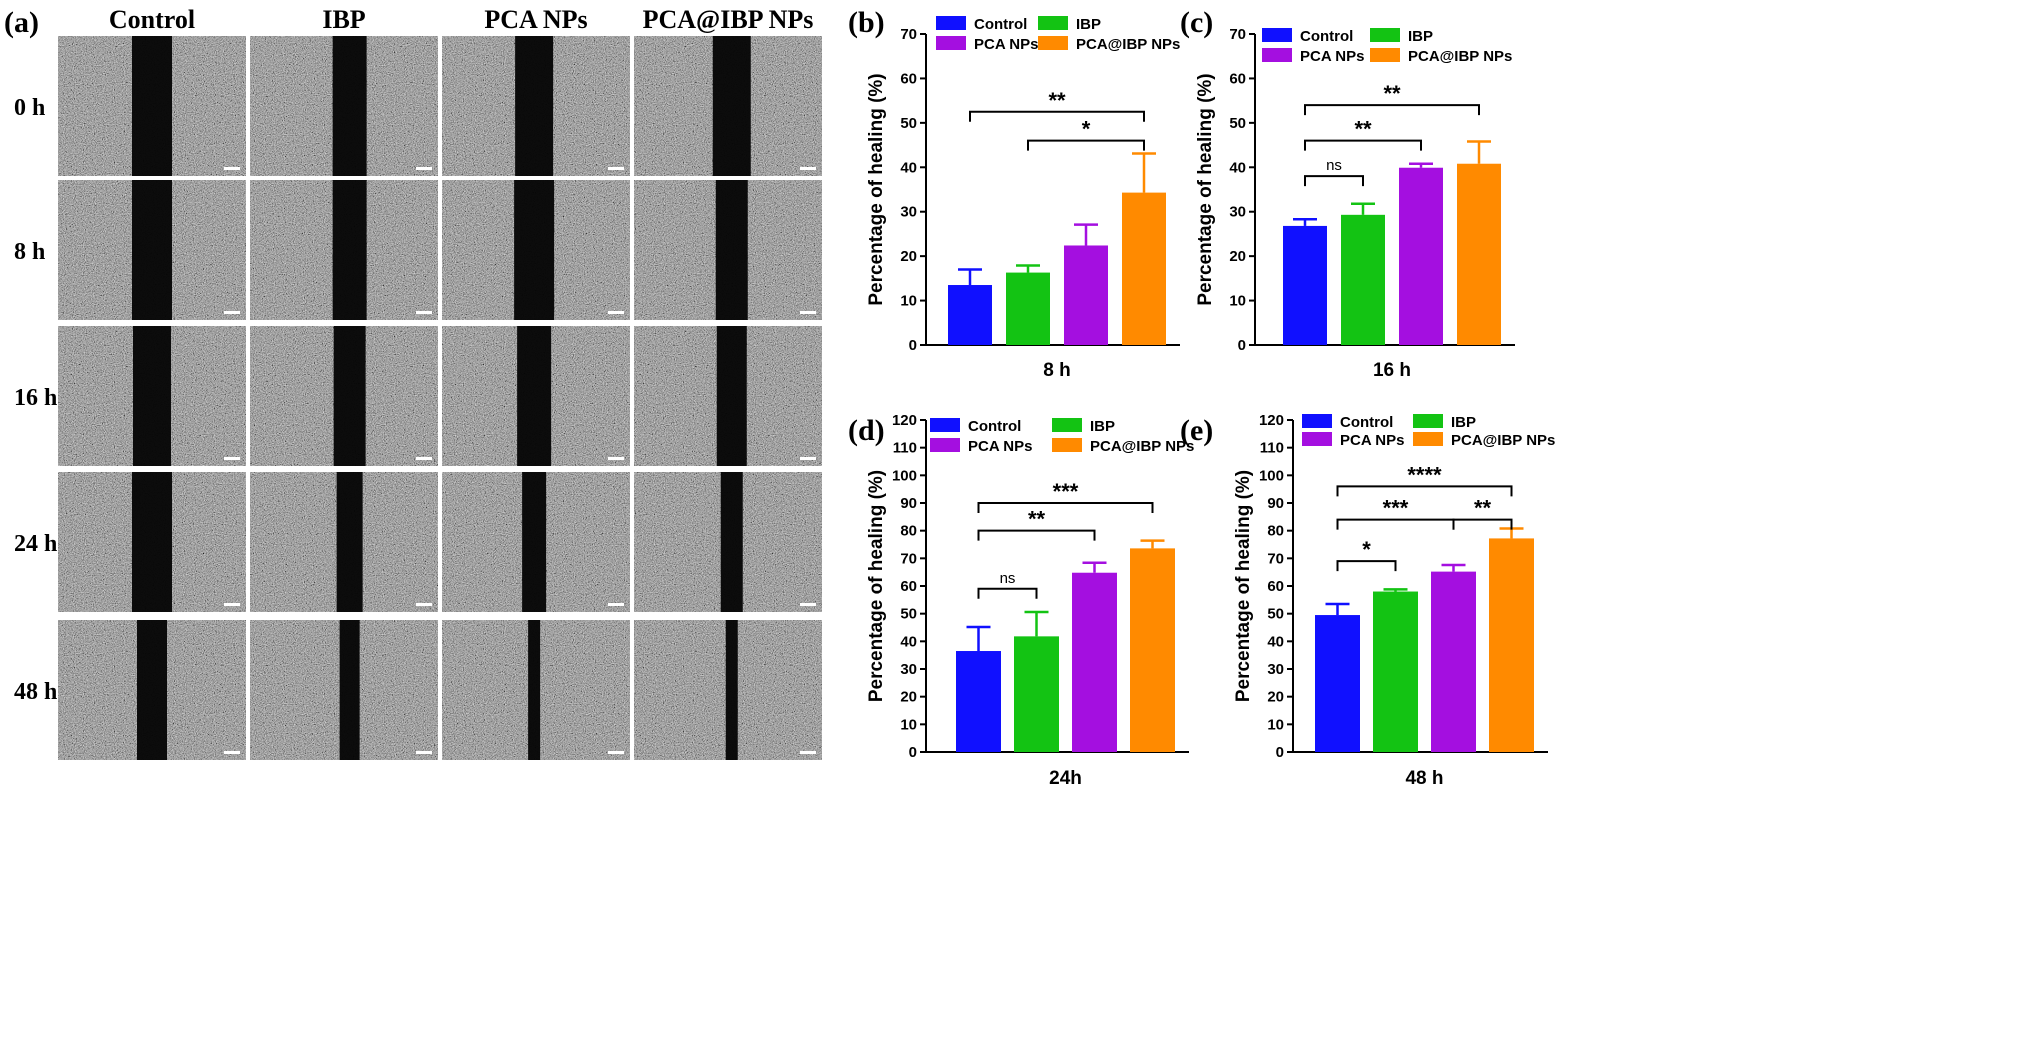 This screenshot has height=1039, width=2042. Describe the element at coordinates (1000, 446) in the screenshot. I see `legend-label: PCA NPs` at that location.